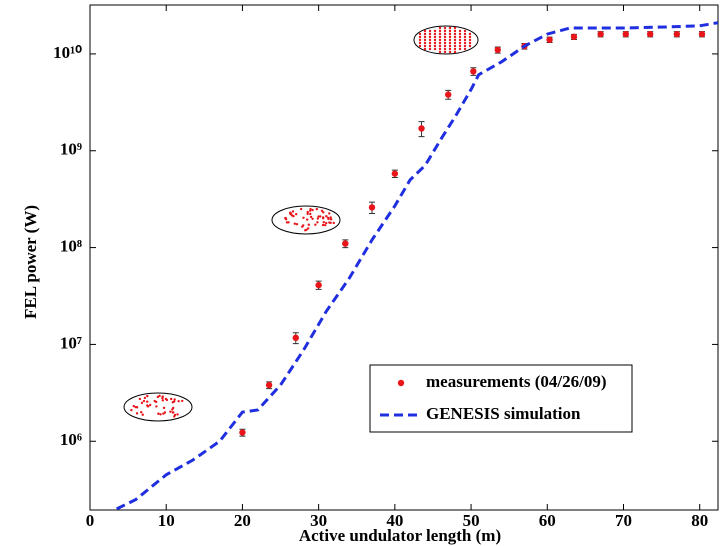  I want to click on x-tick-label: 10, so click(166, 520).